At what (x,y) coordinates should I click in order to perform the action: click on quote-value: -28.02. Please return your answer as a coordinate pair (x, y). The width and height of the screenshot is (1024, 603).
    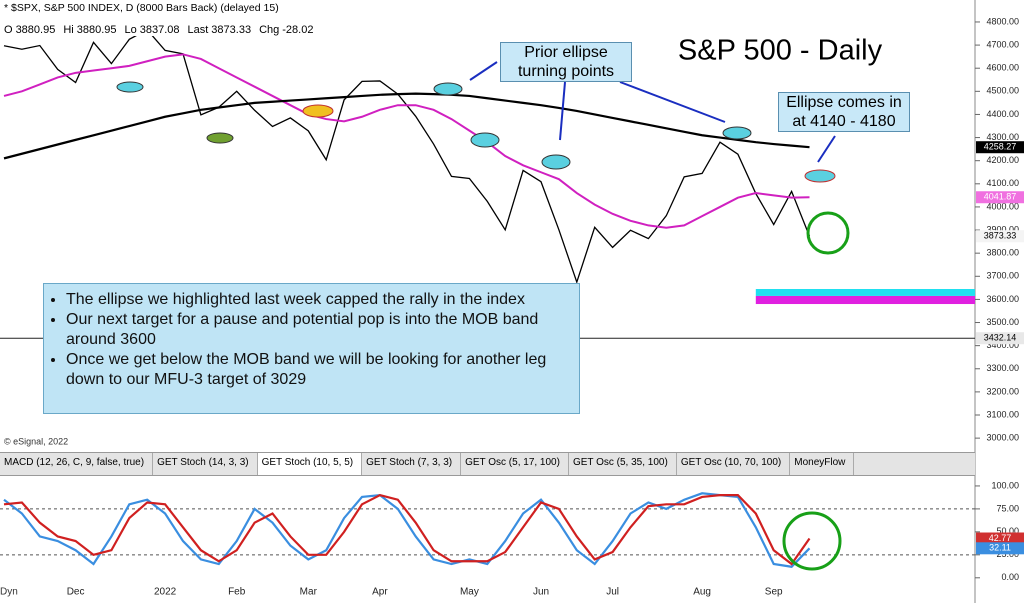
    Looking at the image, I should click on (298, 30).